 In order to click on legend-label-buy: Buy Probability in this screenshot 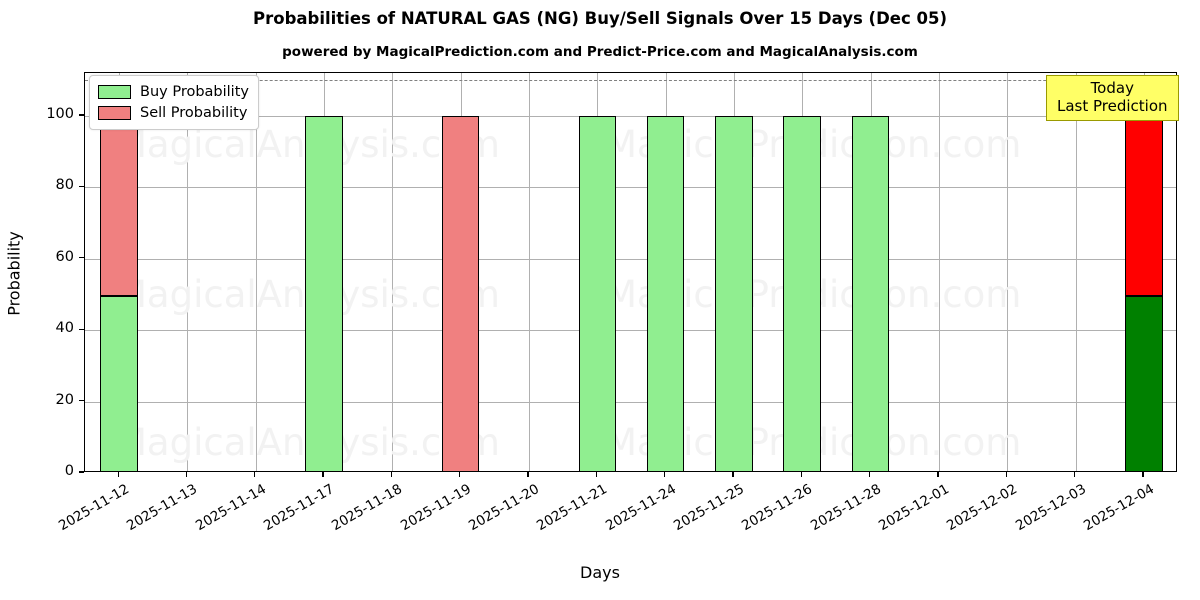, I will do `click(194, 91)`.